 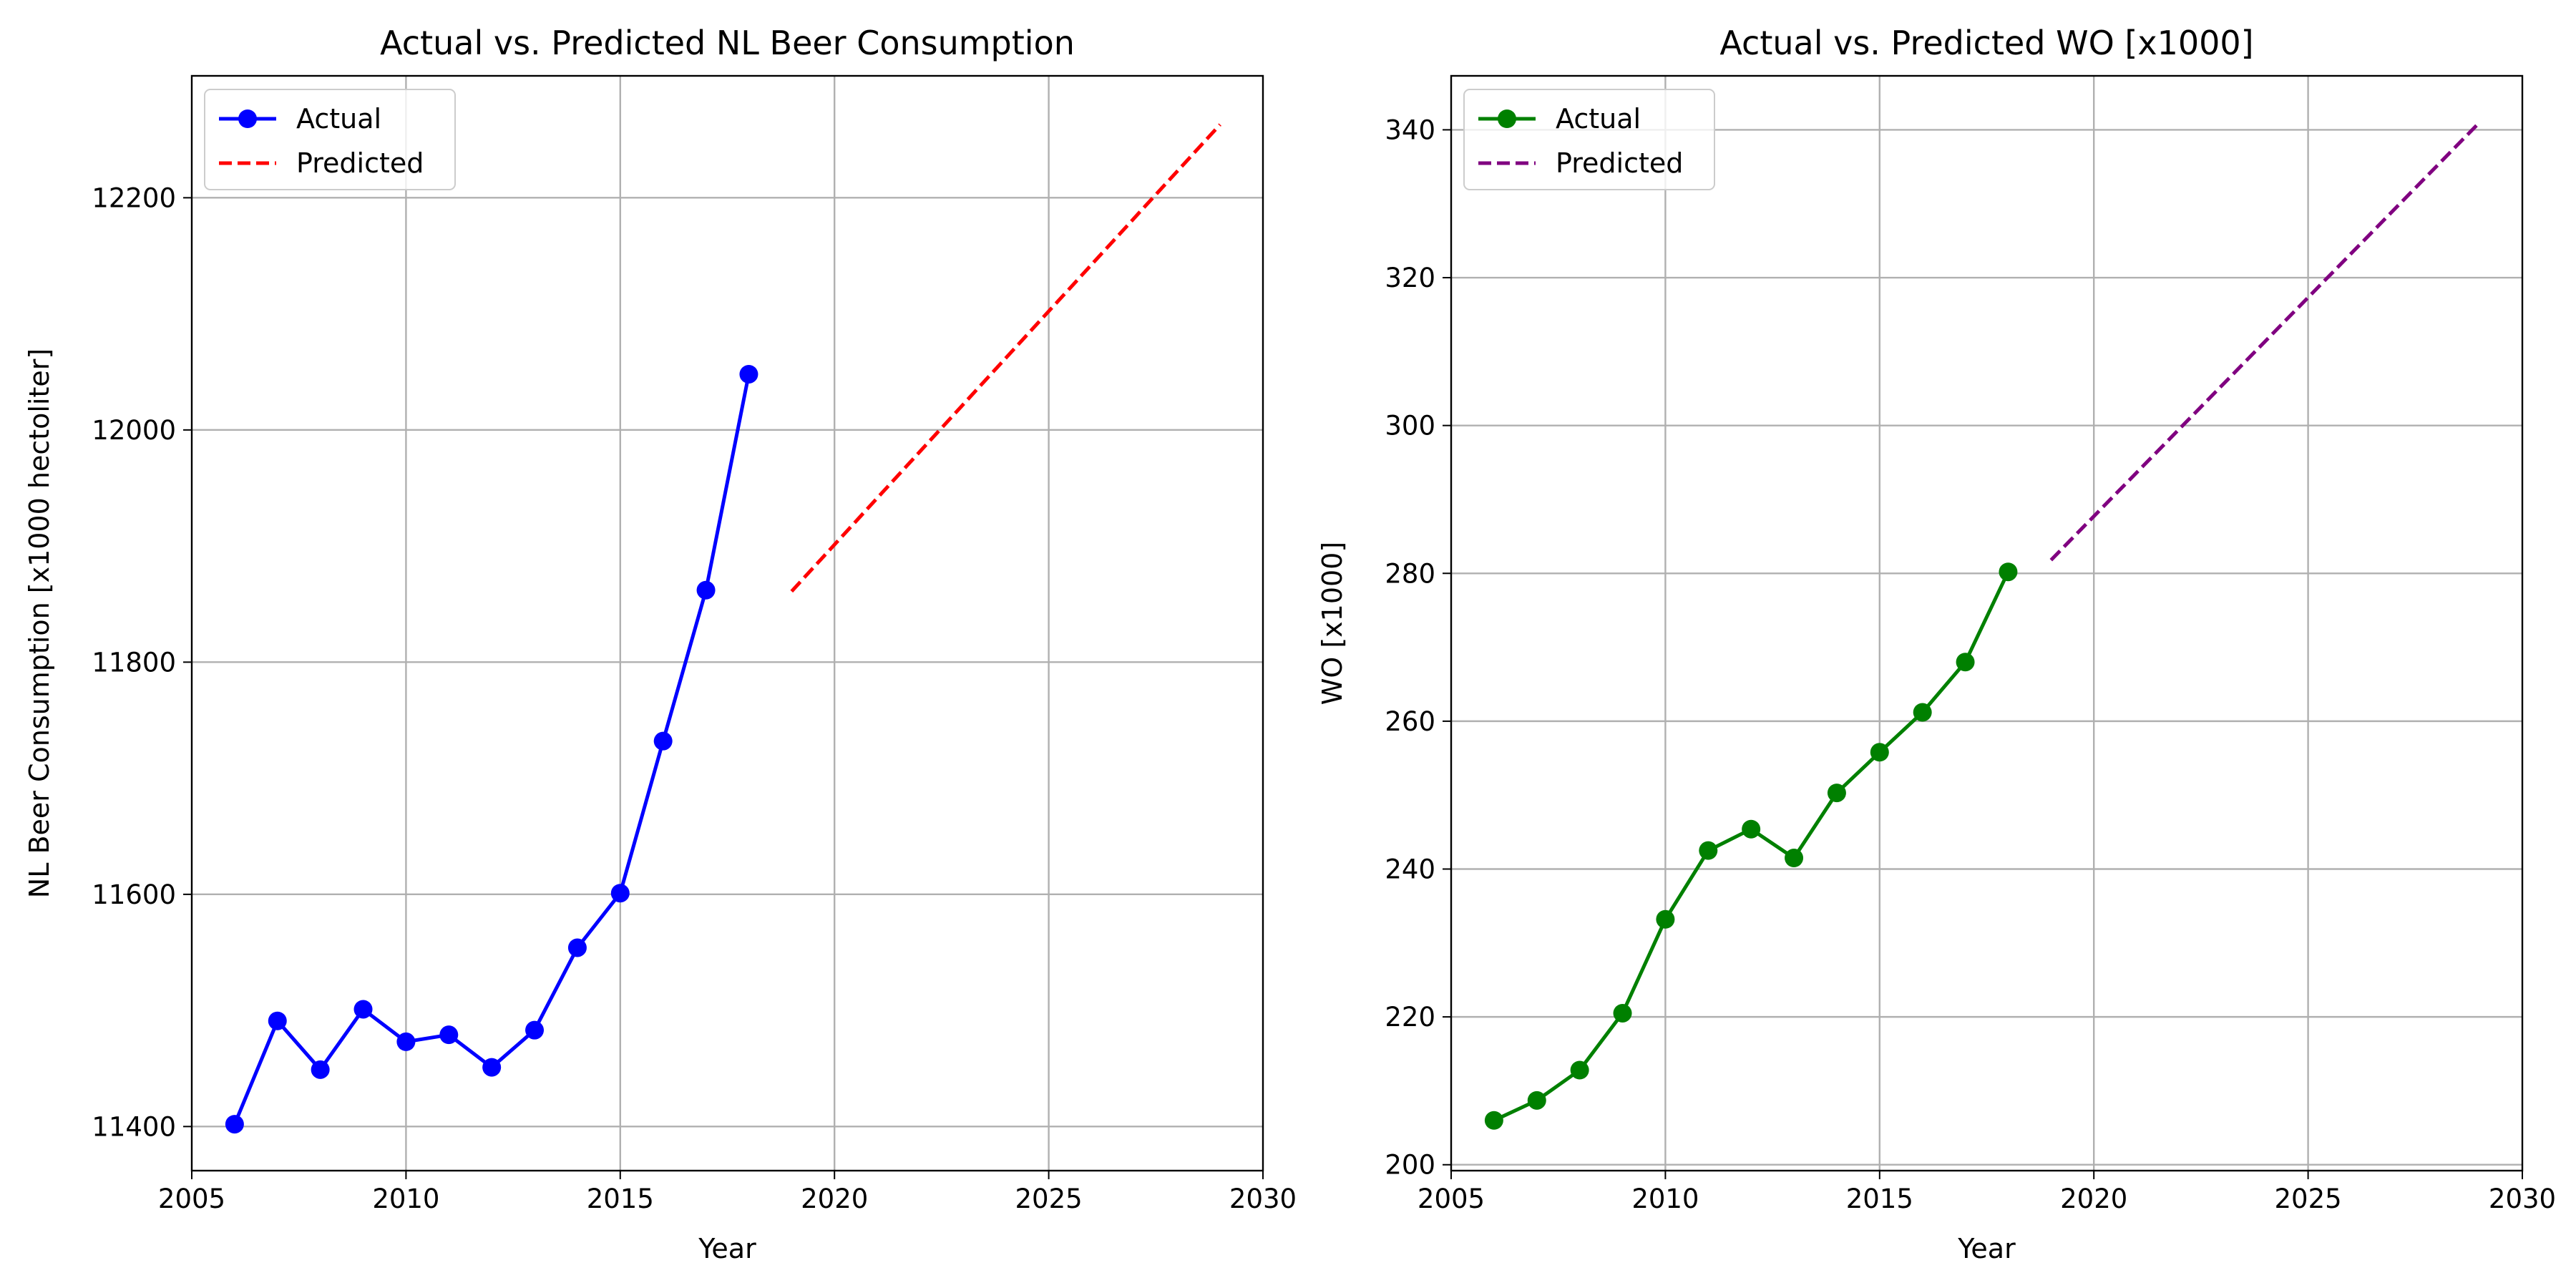 What do you see at coordinates (1410, 721) in the screenshot?
I see `y-tick-label: 260` at bounding box center [1410, 721].